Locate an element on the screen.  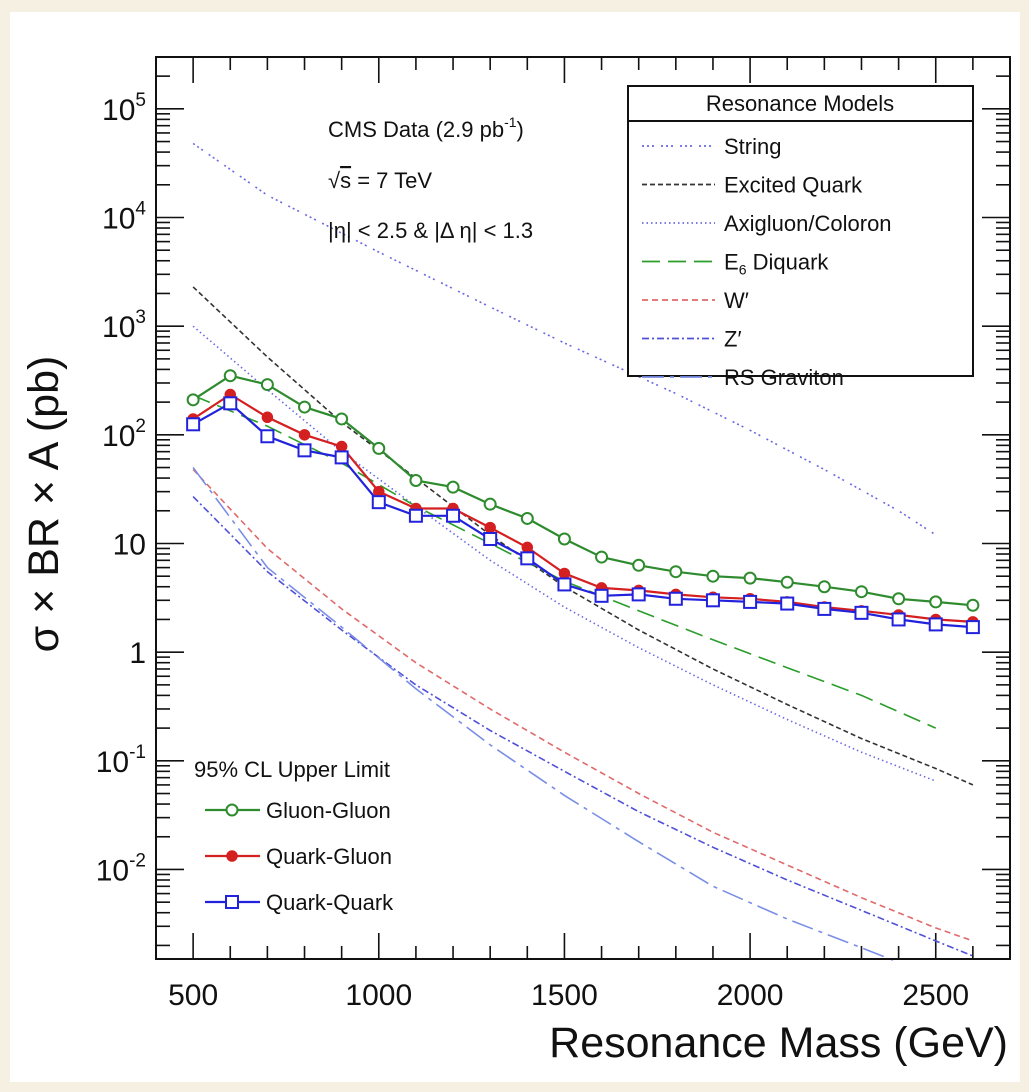
annotation-line-3: |η| < 2.5 & |Δ η| < 1.3 is located at coordinates (430, 230).